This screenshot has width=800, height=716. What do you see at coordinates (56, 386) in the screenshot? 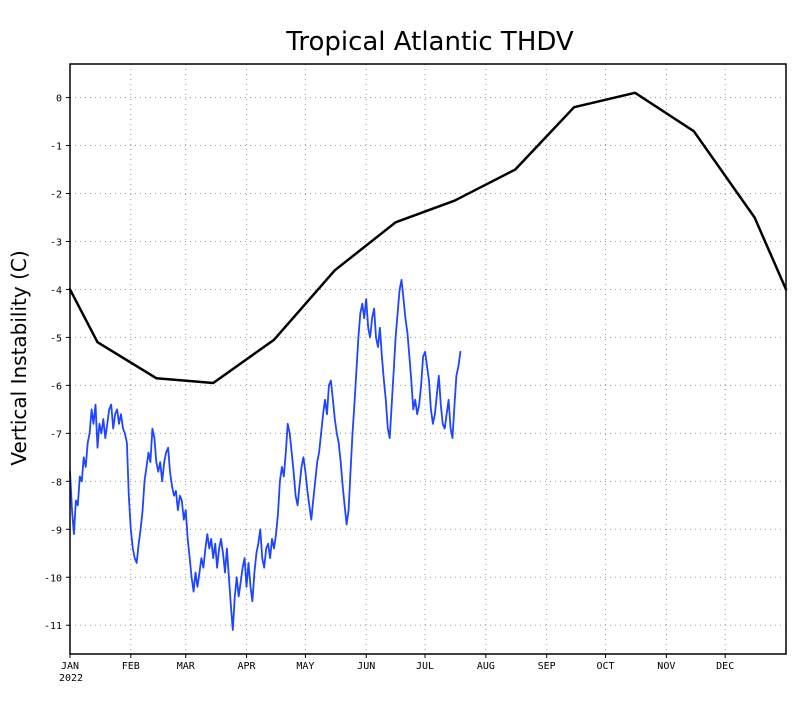
I see `y-tick-label: -6` at bounding box center [56, 386].